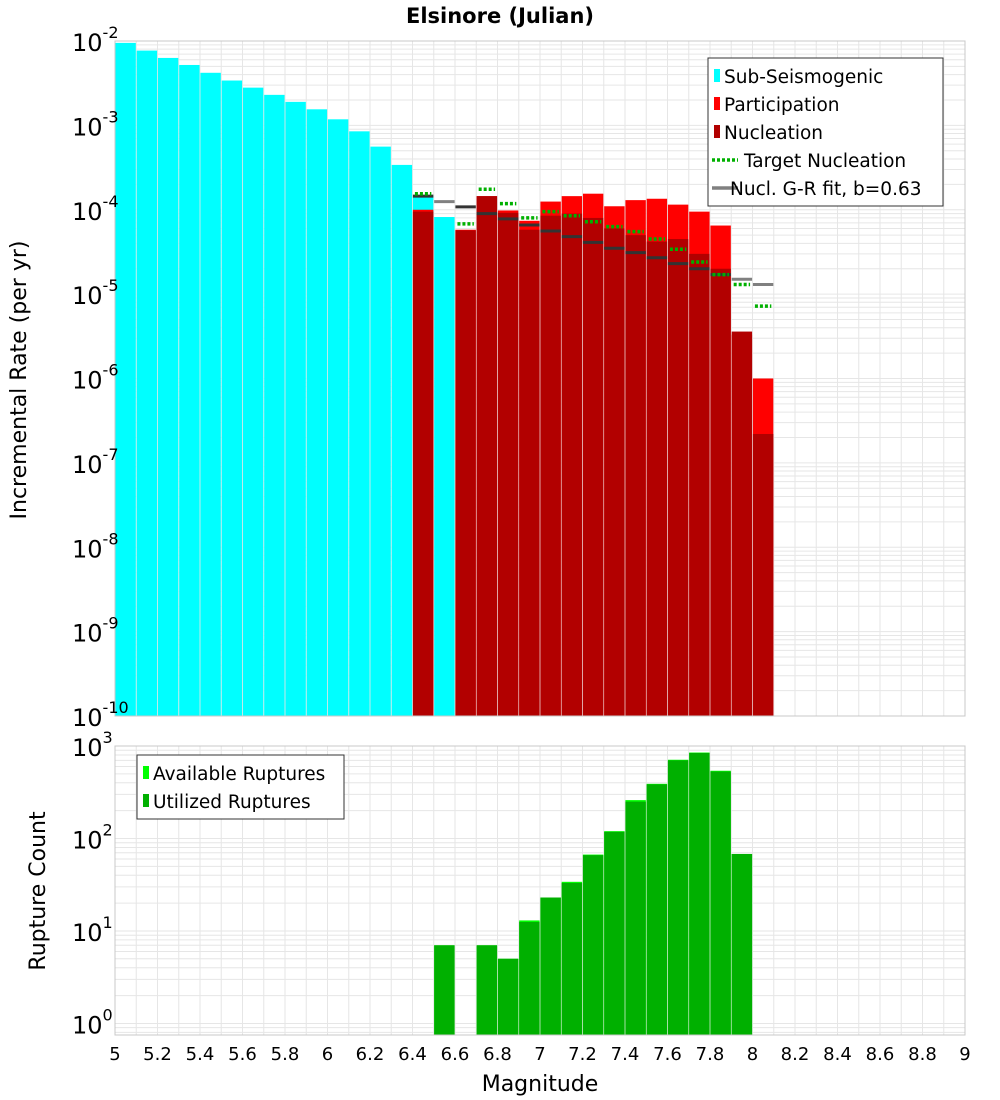 Image resolution: width=1000 pixels, height=1100 pixels. Describe the element at coordinates (114, 1054) in the screenshot. I see `x-tick-label: 5` at that location.